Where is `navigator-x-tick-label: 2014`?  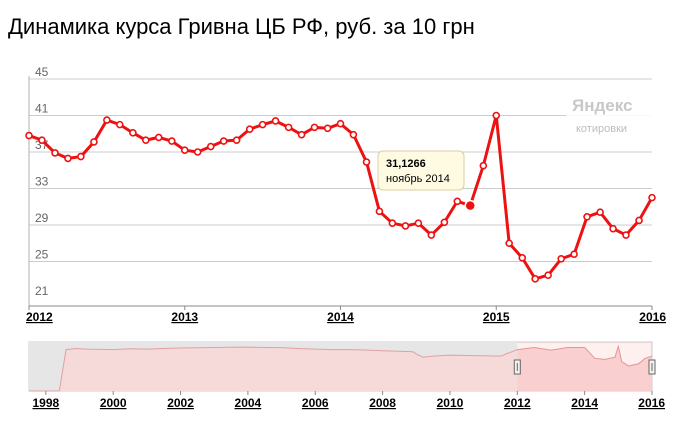
navigator-x-tick-label: 2014 is located at coordinates (584, 403).